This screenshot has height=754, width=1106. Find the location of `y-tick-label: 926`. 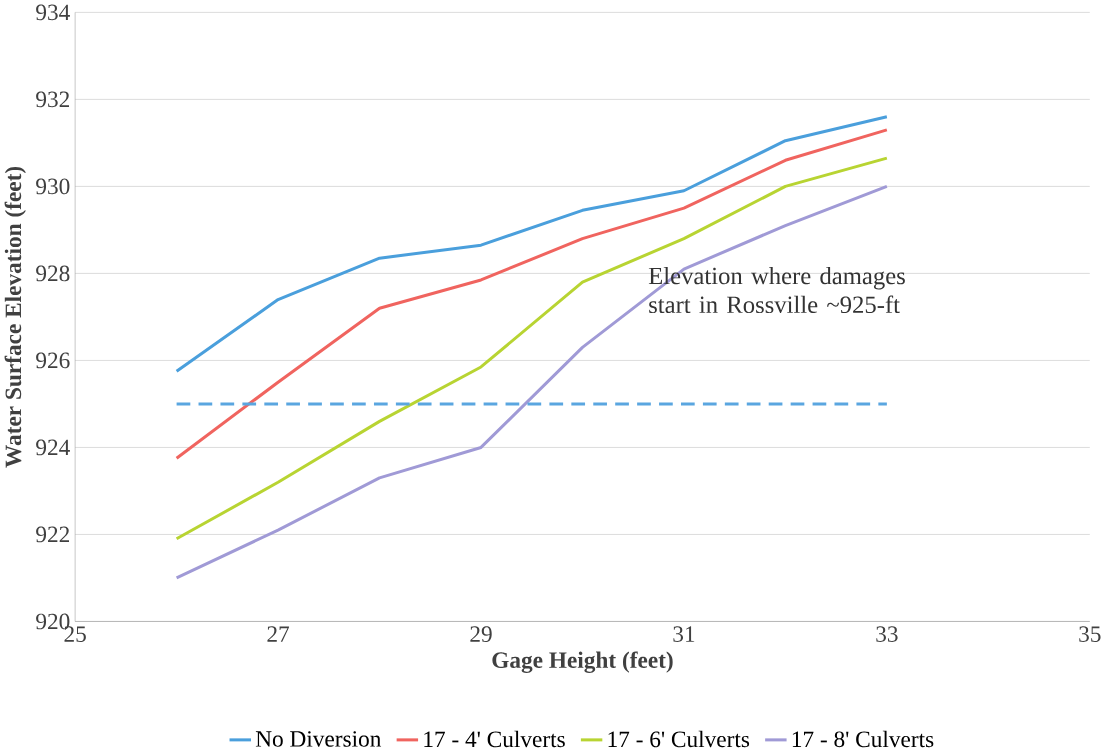

y-tick-label: 926 is located at coordinates (53, 360).